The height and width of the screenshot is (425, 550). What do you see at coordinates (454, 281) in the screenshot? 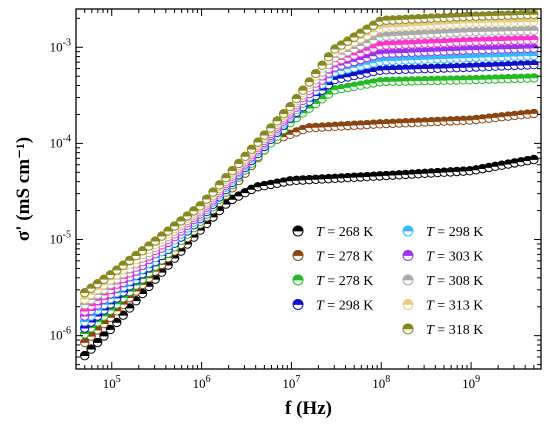
I see `legend-label: T = 308 K` at bounding box center [454, 281].